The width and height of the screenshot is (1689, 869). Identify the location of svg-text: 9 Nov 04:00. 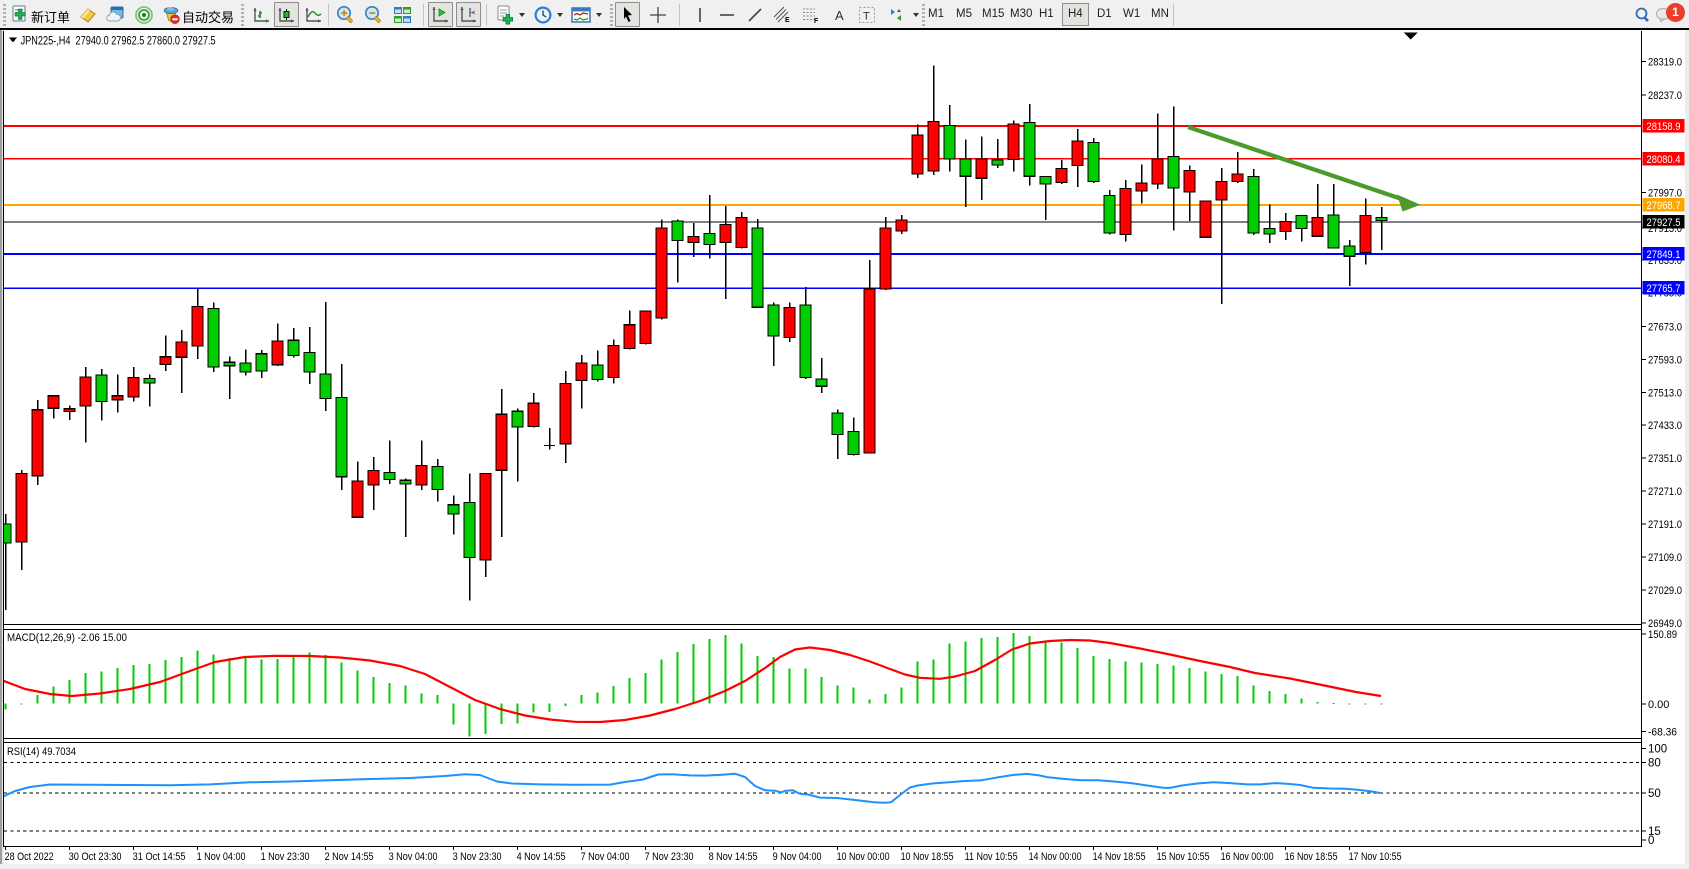
(797, 857).